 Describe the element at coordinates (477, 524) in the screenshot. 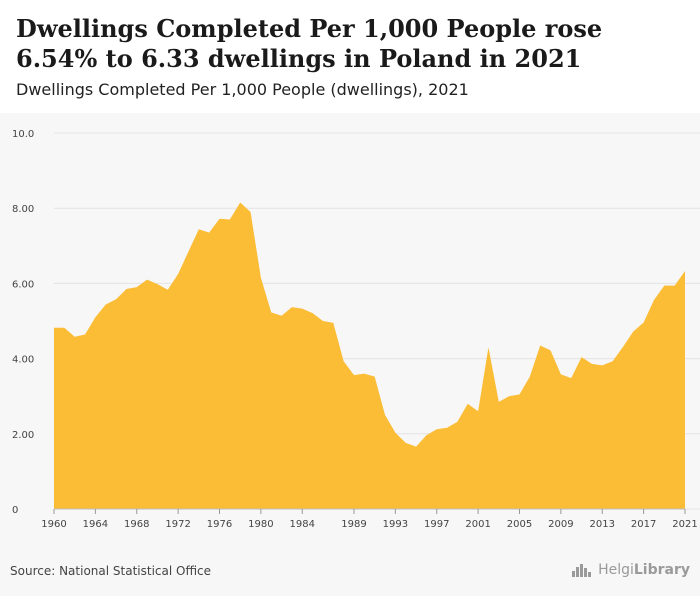

I see `x-tick-label: 2001` at that location.